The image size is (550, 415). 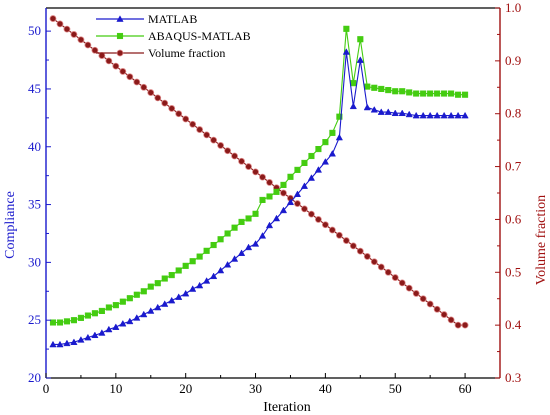 I want to click on legend: MATLAB ABAQUS-MATLAB Volume fraction, so click(x=173, y=36).